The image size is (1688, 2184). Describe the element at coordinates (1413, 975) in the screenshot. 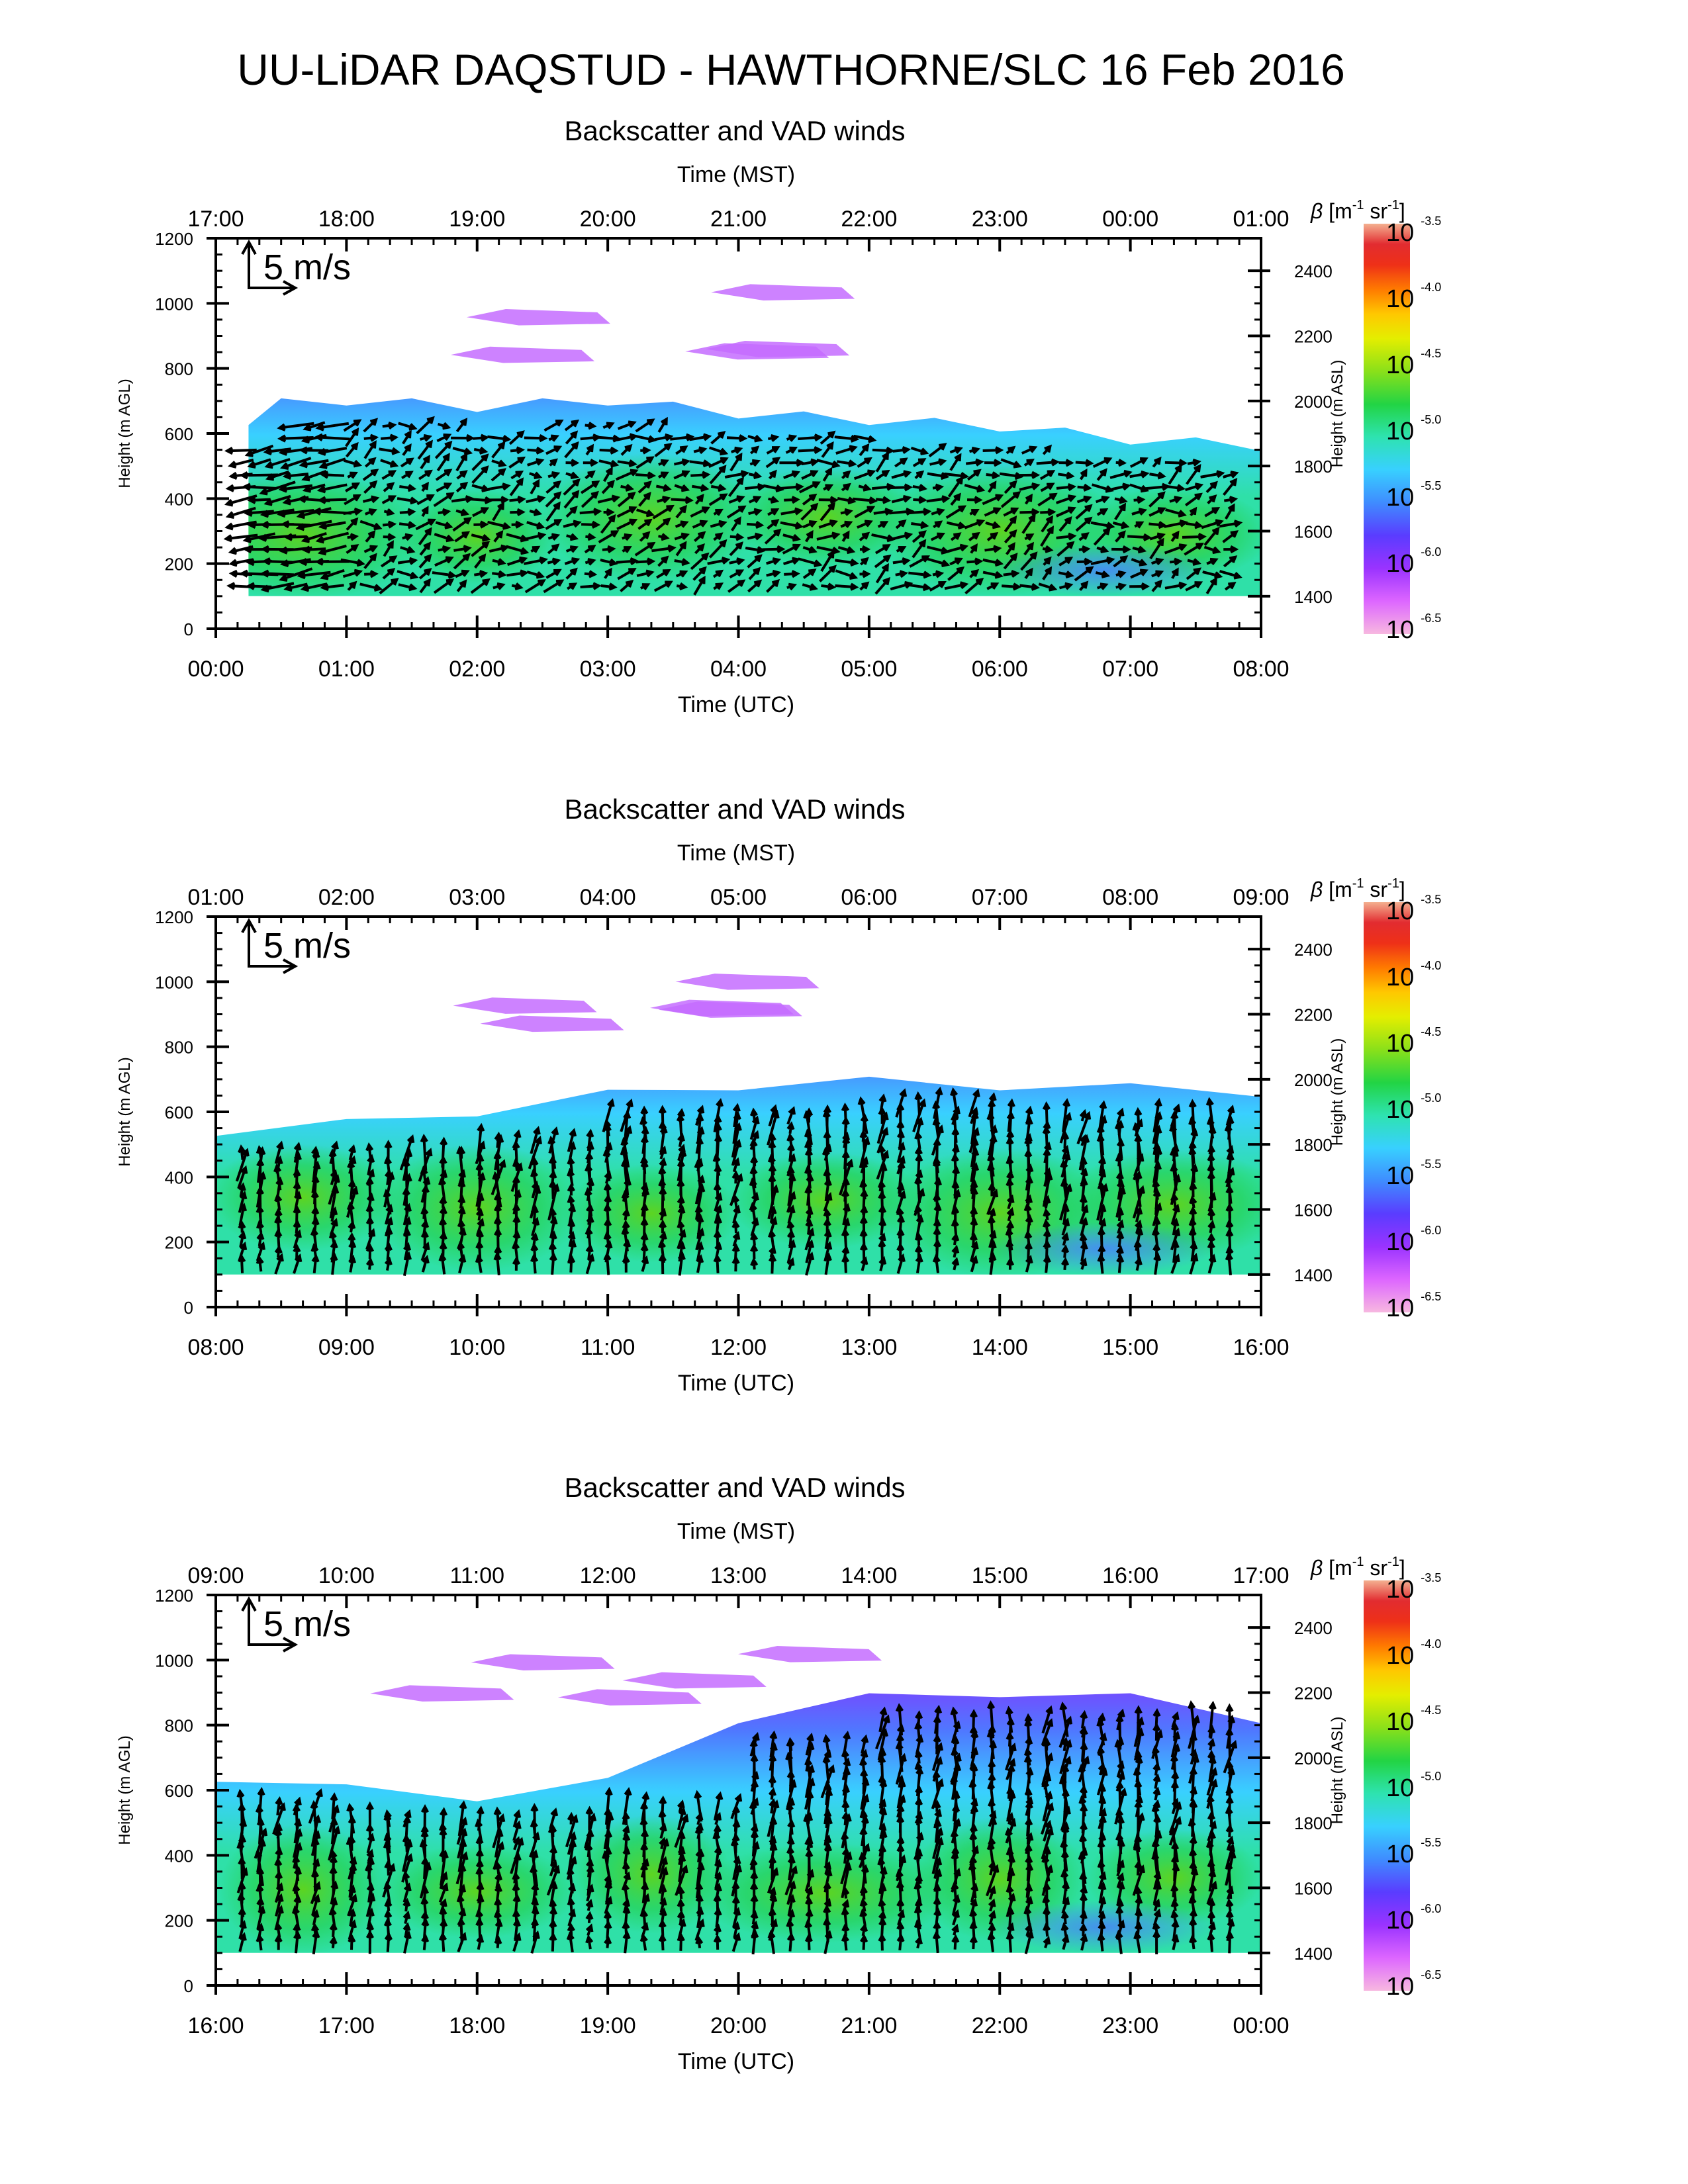

I see `colorbar-tick-label: 10 -4.0` at that location.